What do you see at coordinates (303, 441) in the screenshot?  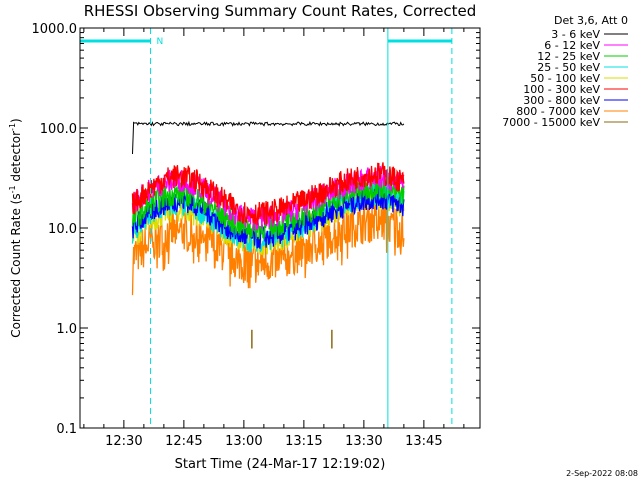 I see `x-tick-label: 13:15` at bounding box center [303, 441].